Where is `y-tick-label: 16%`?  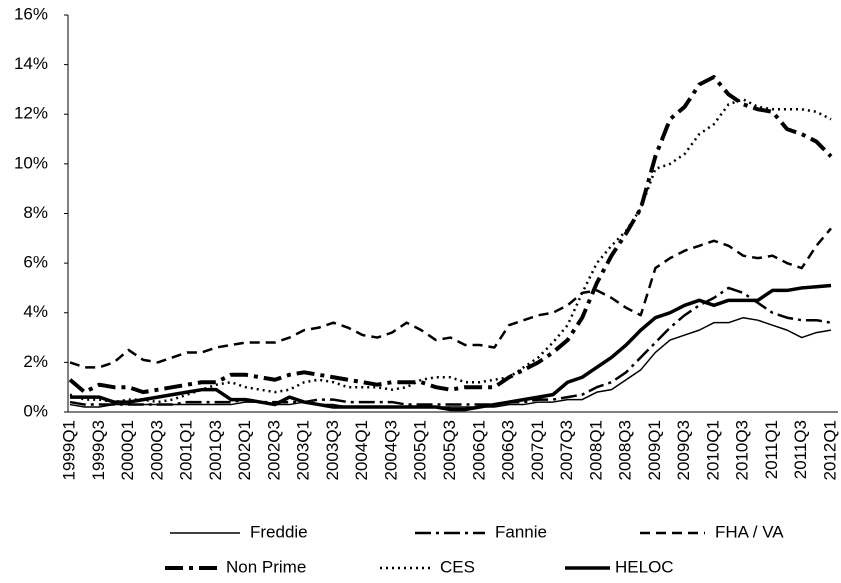
y-tick-label: 16% is located at coordinates (31, 13).